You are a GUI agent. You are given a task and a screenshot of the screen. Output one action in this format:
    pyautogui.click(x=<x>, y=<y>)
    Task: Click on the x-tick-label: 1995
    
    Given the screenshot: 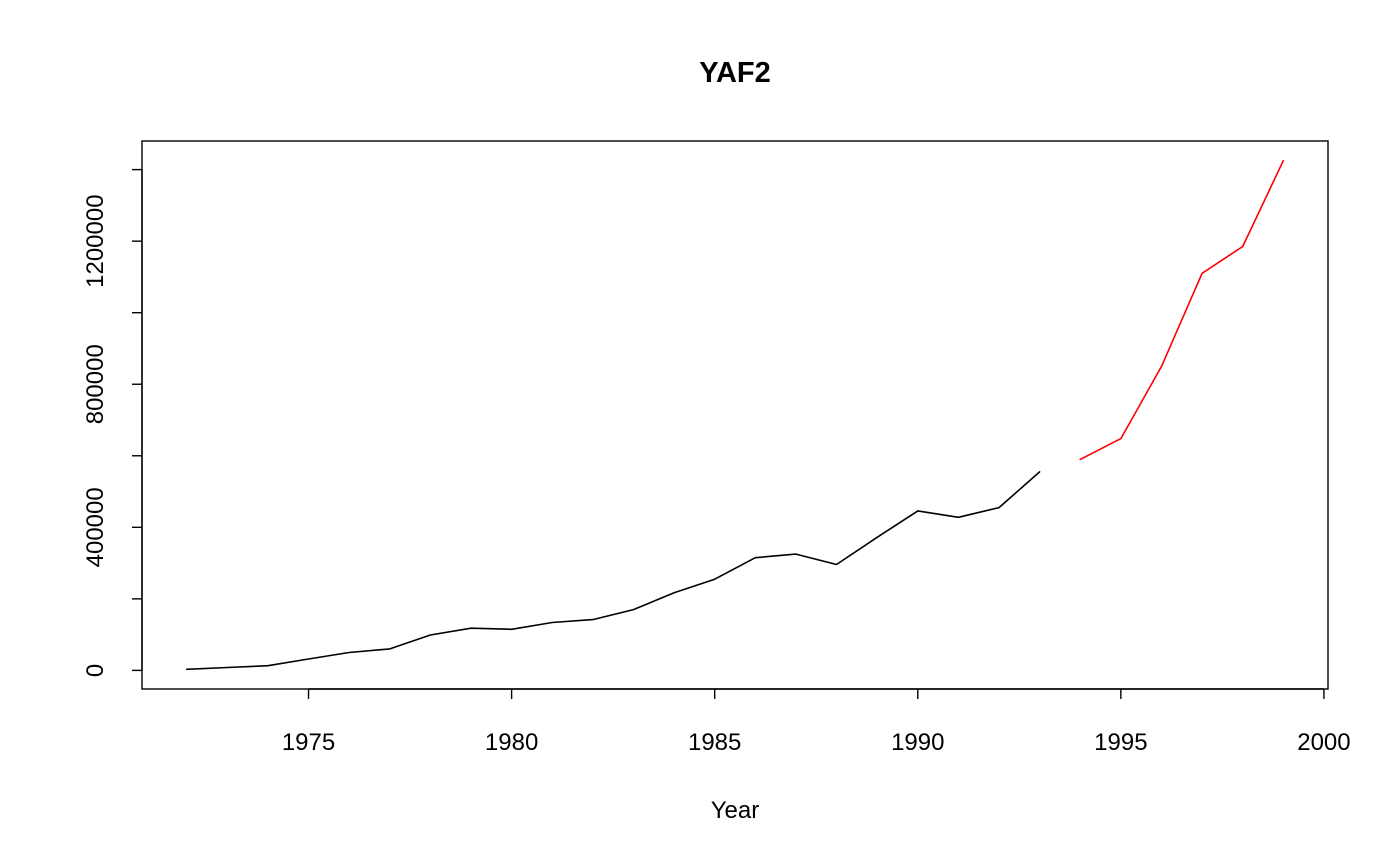 What is the action you would take?
    pyautogui.click(x=1120, y=742)
    